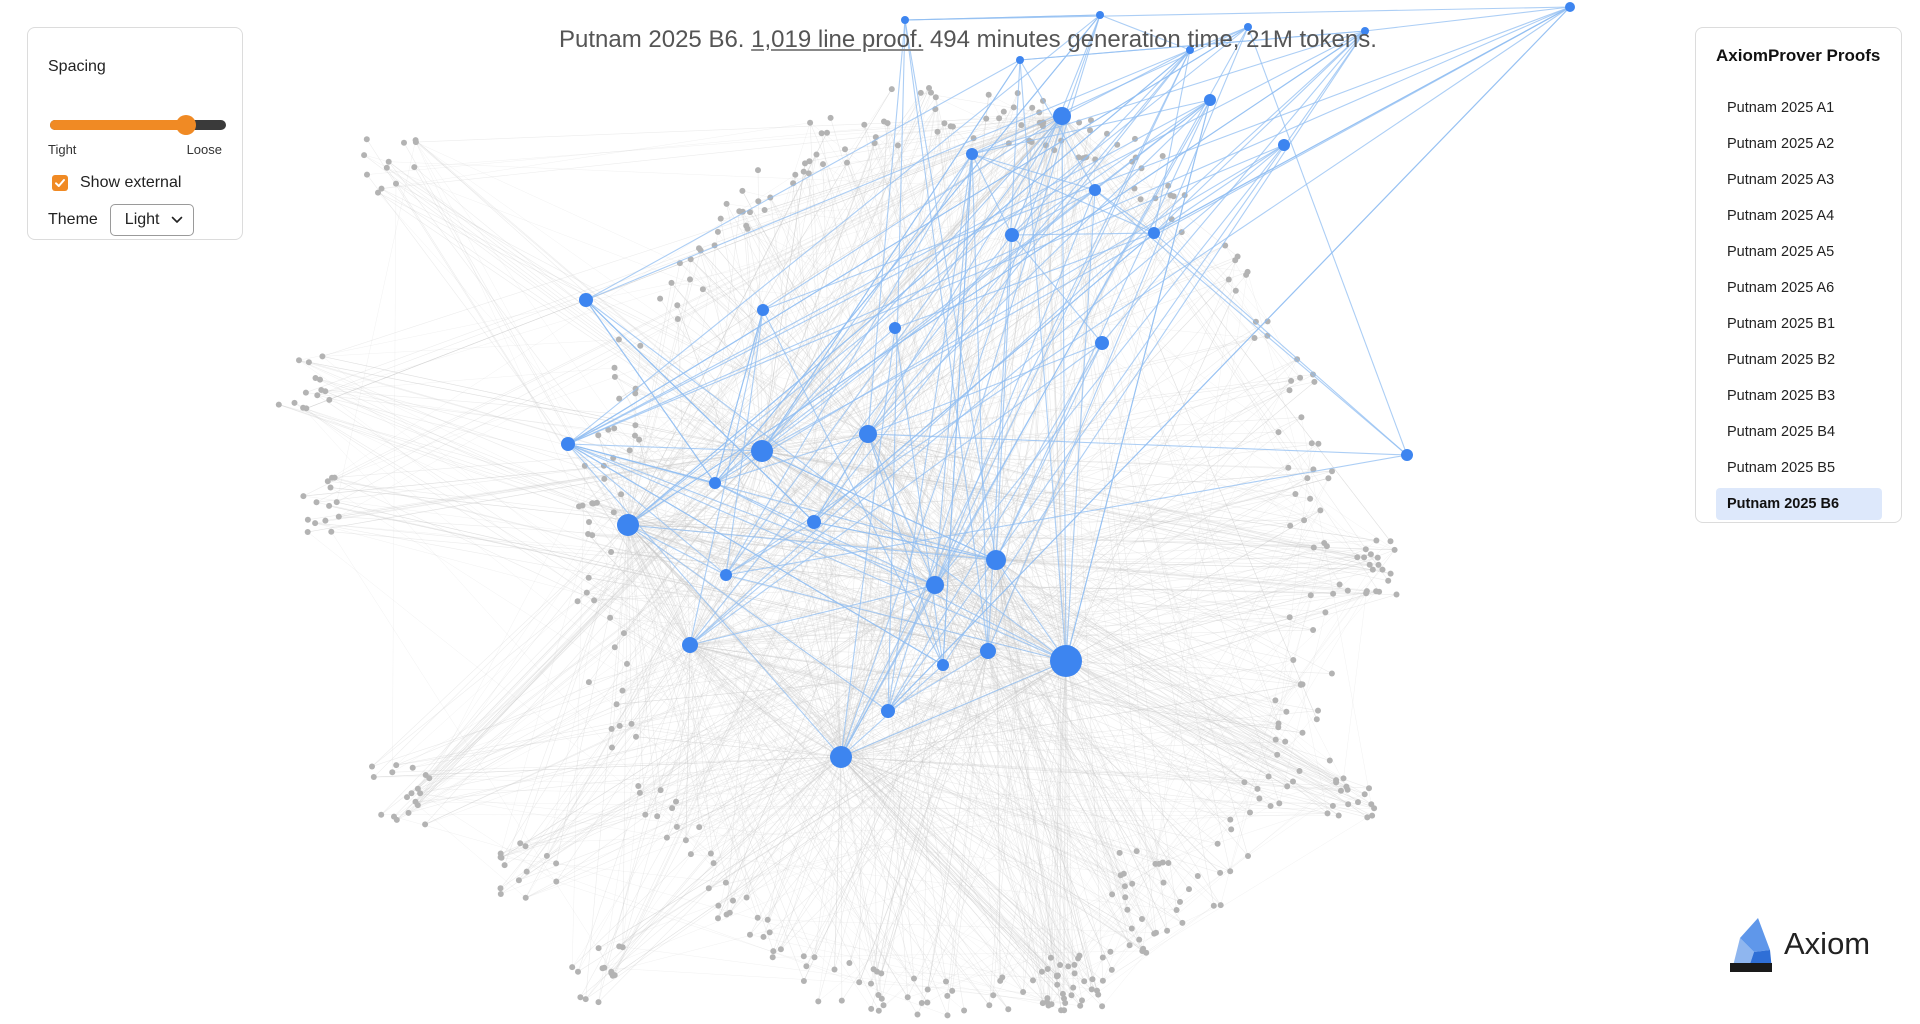 Image resolution: width=1920 pixels, height=1024 pixels. What do you see at coordinates (1781, 360) in the screenshot?
I see `proof-item: Putnam 2025 B2` at bounding box center [1781, 360].